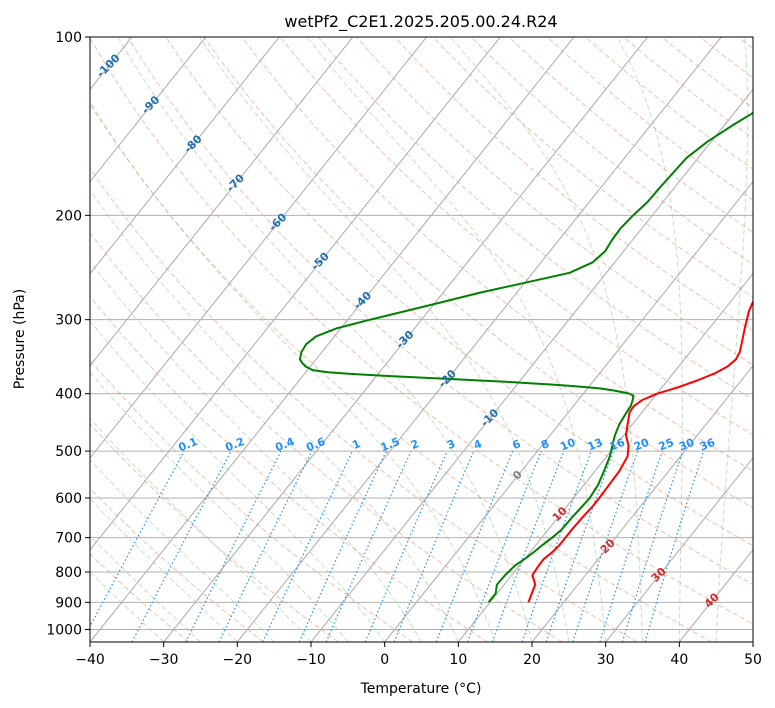 The width and height of the screenshot is (775, 708). What do you see at coordinates (68, 603) in the screenshot?
I see `y-tick-label: 900` at bounding box center [68, 603].